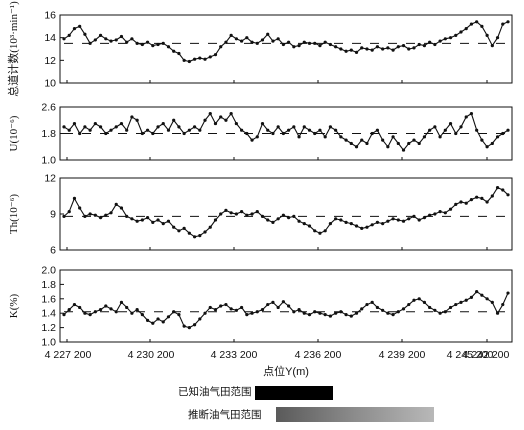 This screenshot has width=524, height=430. What do you see at coordinates (50, 84) in the screenshot?
I see `y-tick-label: 10` at bounding box center [50, 84].